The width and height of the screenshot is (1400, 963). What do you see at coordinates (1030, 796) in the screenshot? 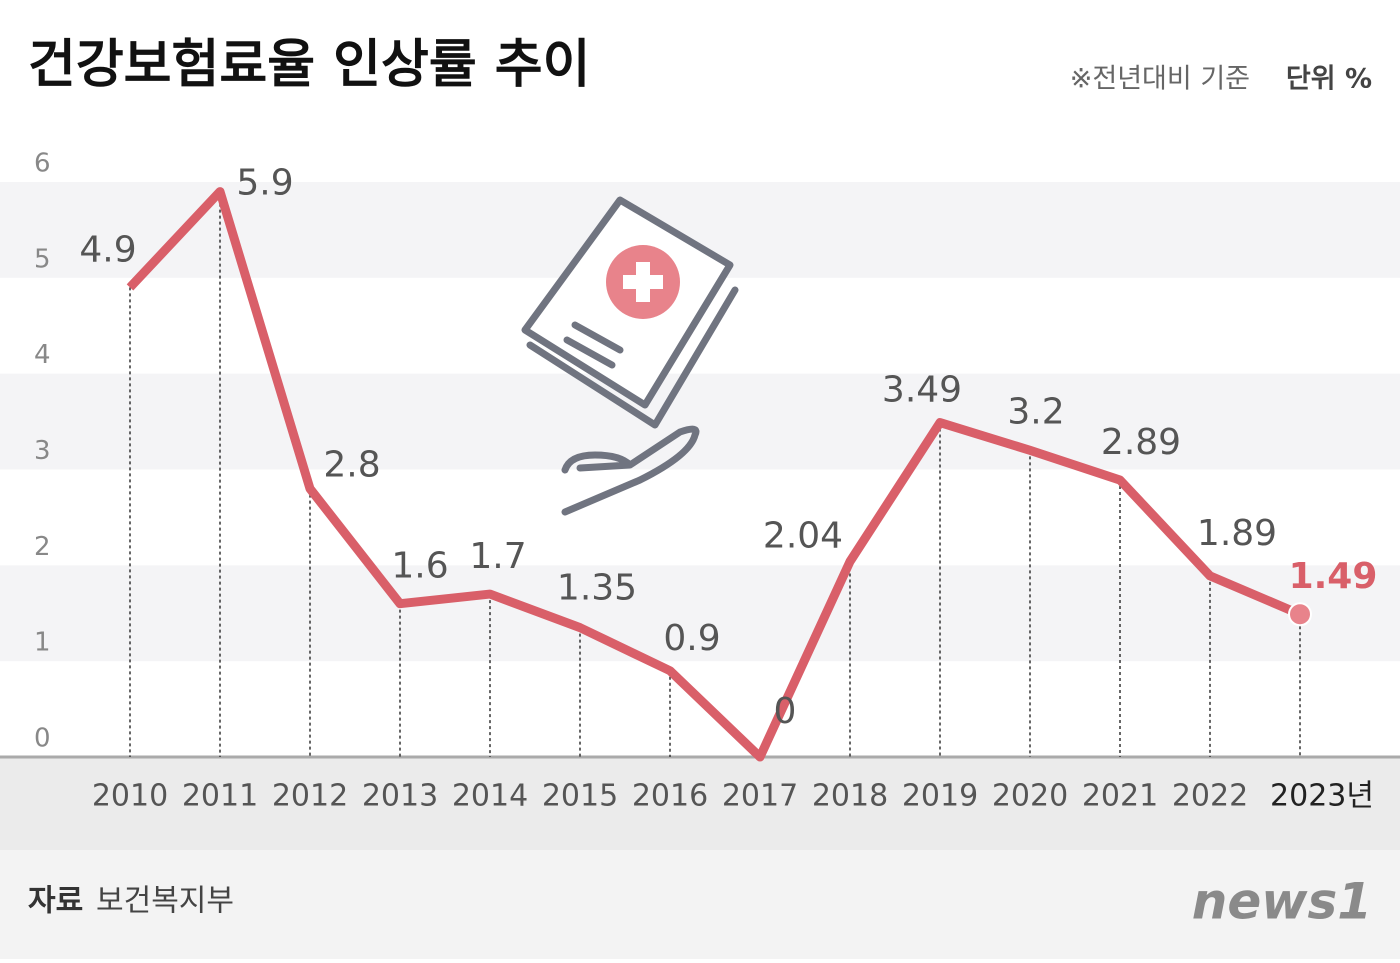
I see `x-tick-label: 2020` at bounding box center [1030, 796].